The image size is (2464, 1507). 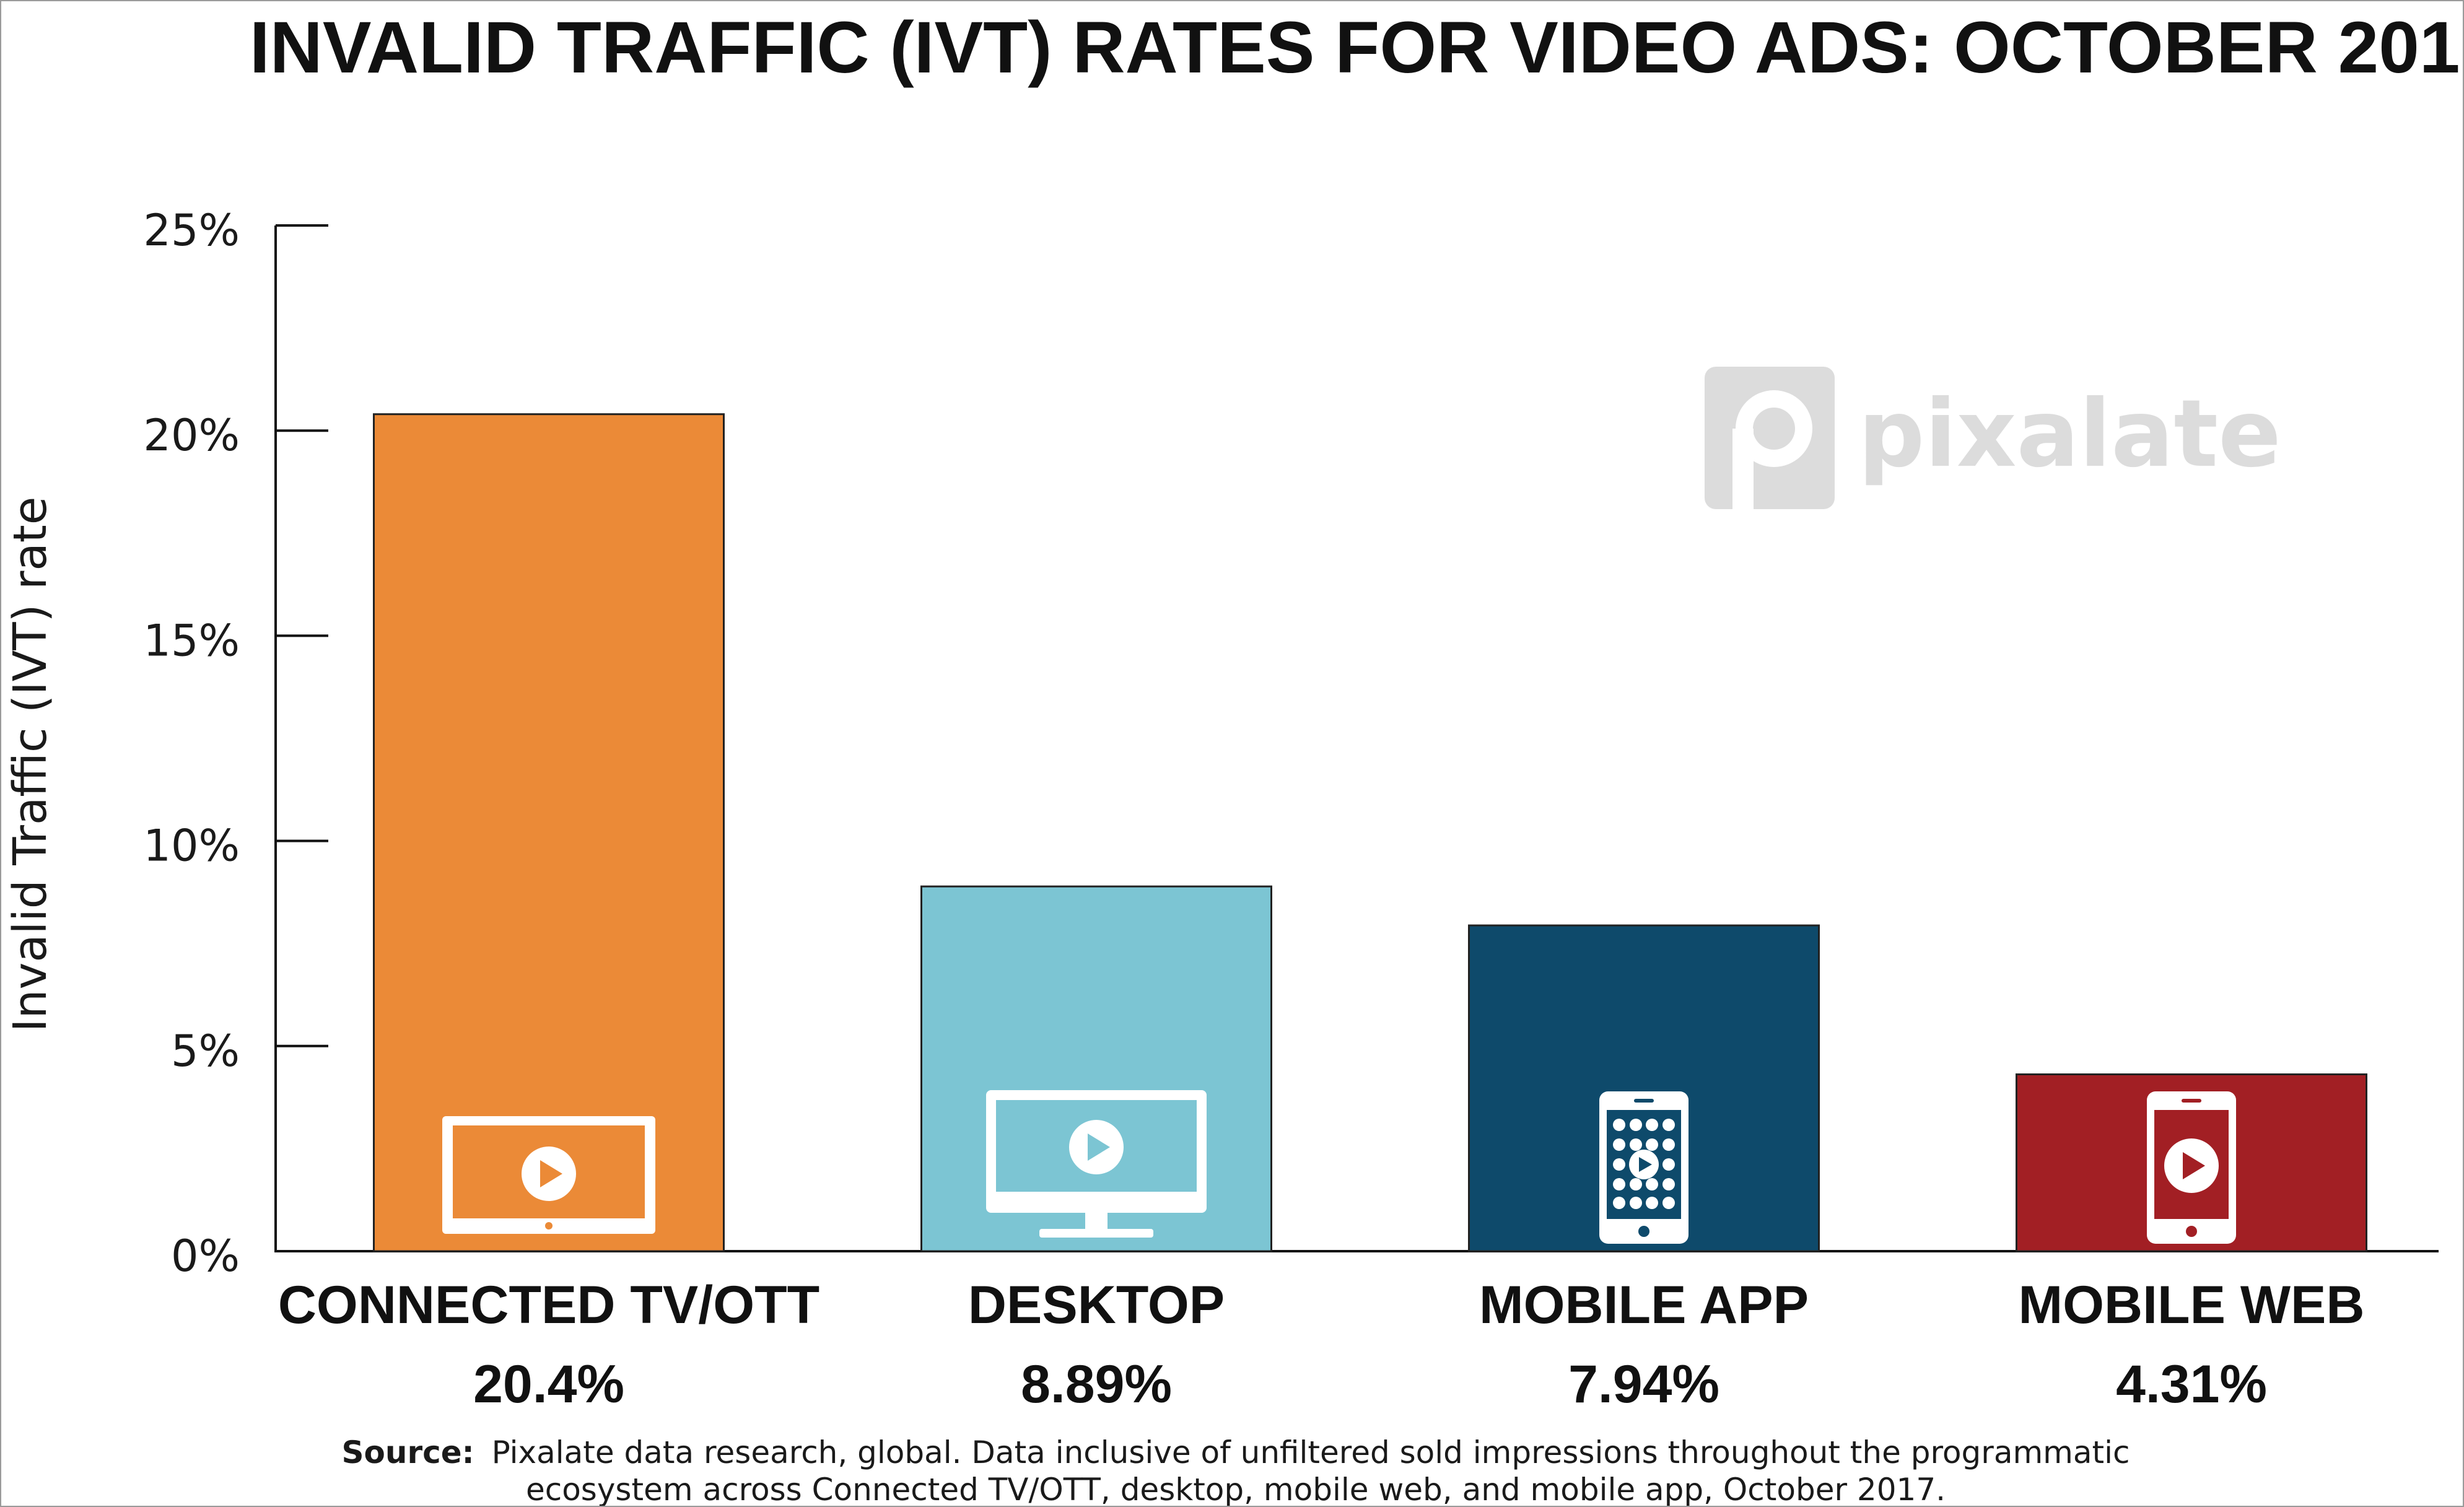 I want to click on bar-group-desktop, so click(x=1096, y=1068).